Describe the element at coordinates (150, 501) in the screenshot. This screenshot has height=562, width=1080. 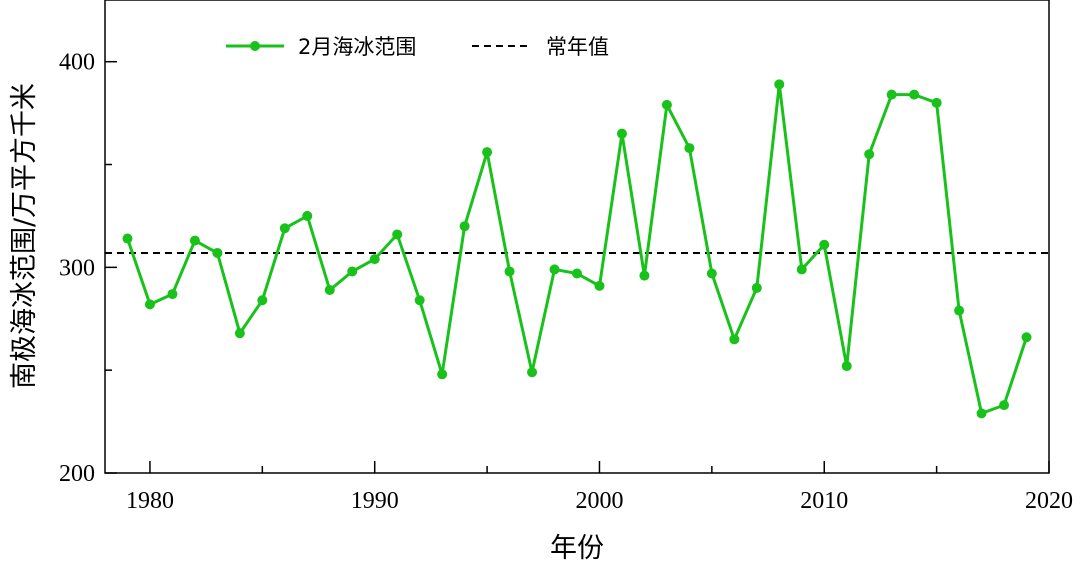
I see `x-tick-label: 1980` at that location.